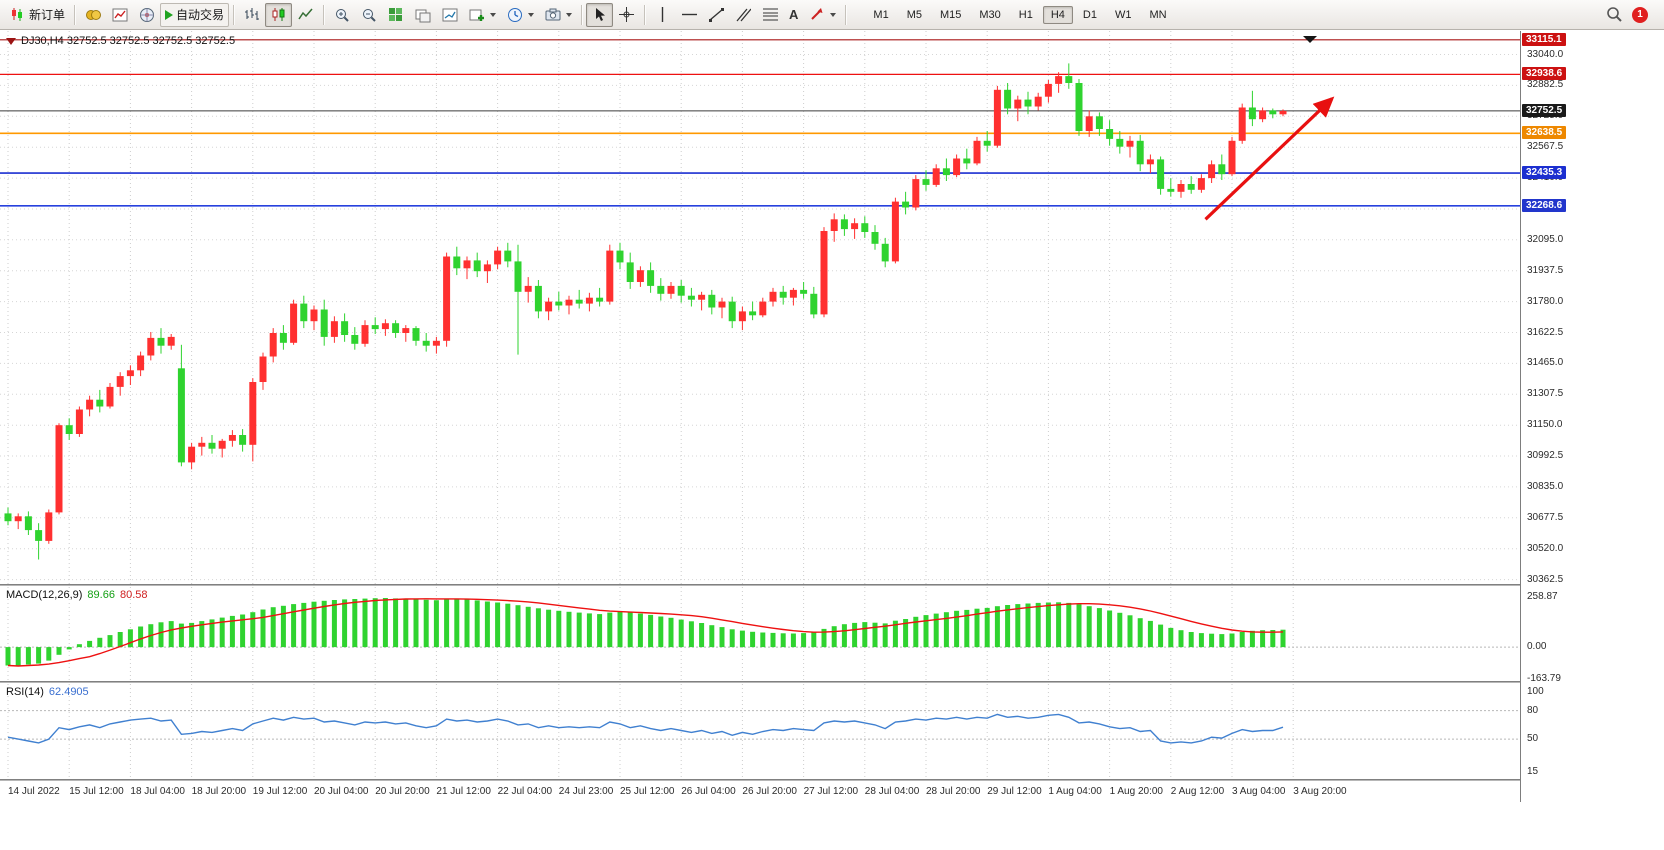 This screenshot has height=850, width=1664. Describe the element at coordinates (1545, 301) in the screenshot. I see `price-label: 31780.0` at that location.